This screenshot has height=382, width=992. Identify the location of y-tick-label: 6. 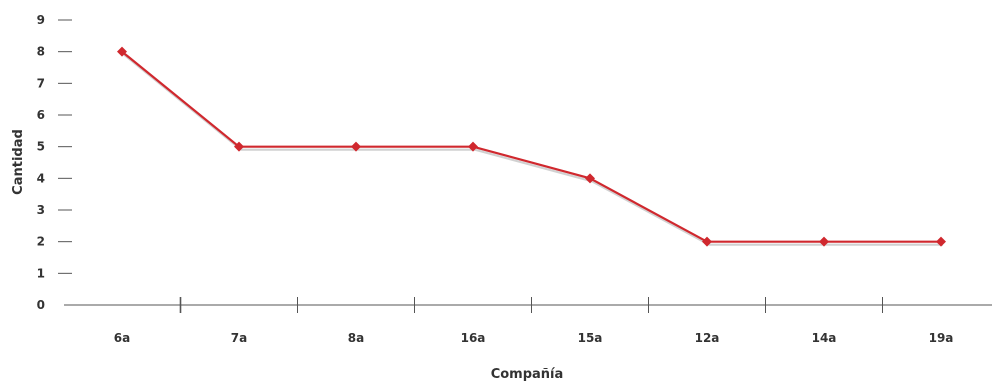
(41, 115).